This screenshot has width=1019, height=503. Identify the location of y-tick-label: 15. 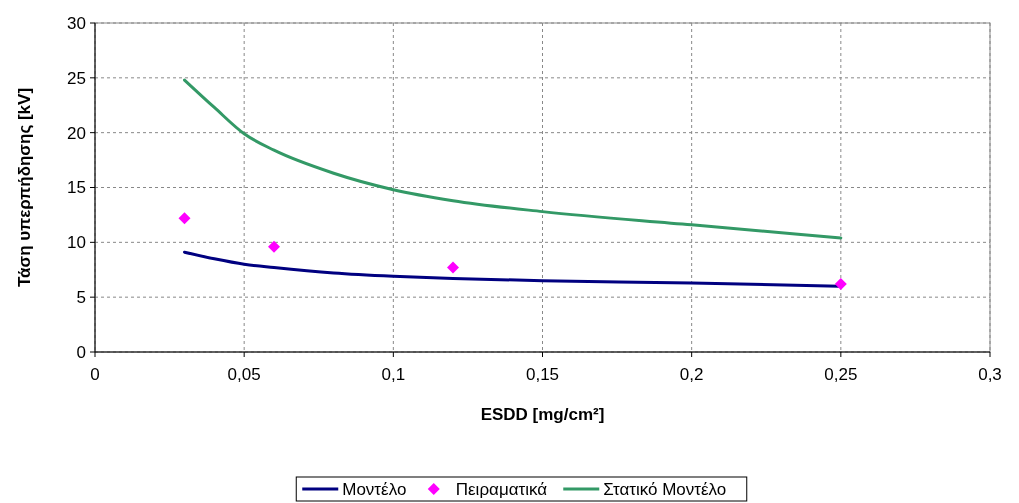
(76, 188).